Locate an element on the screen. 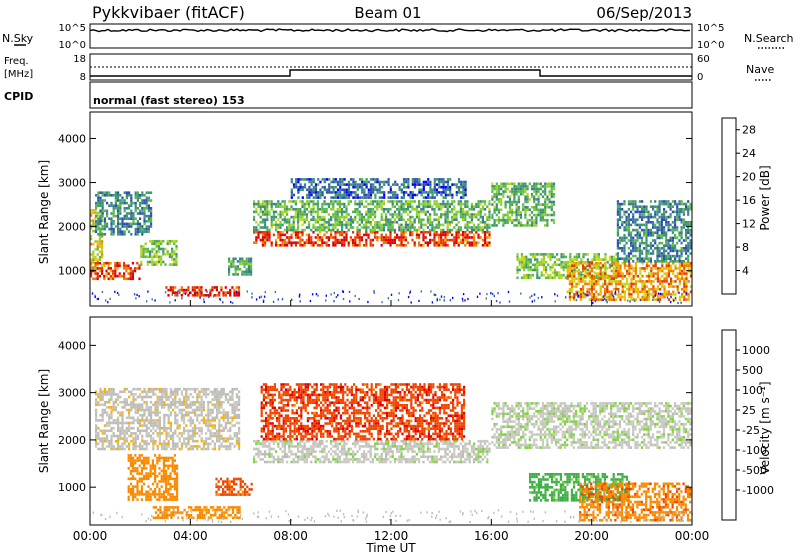 The image size is (800, 554). power-ytick-label: 4000 is located at coordinates (72, 138).